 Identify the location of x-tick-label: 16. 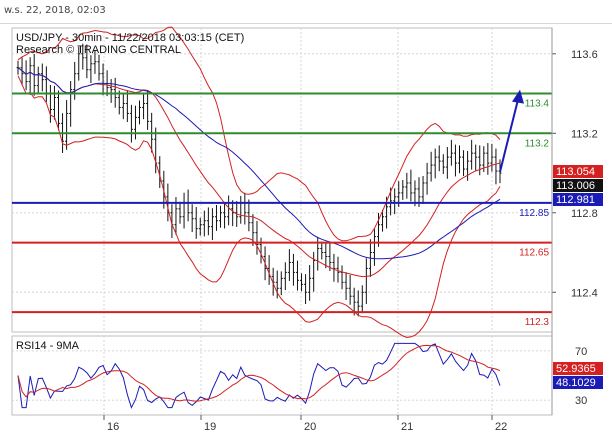
(113, 427).